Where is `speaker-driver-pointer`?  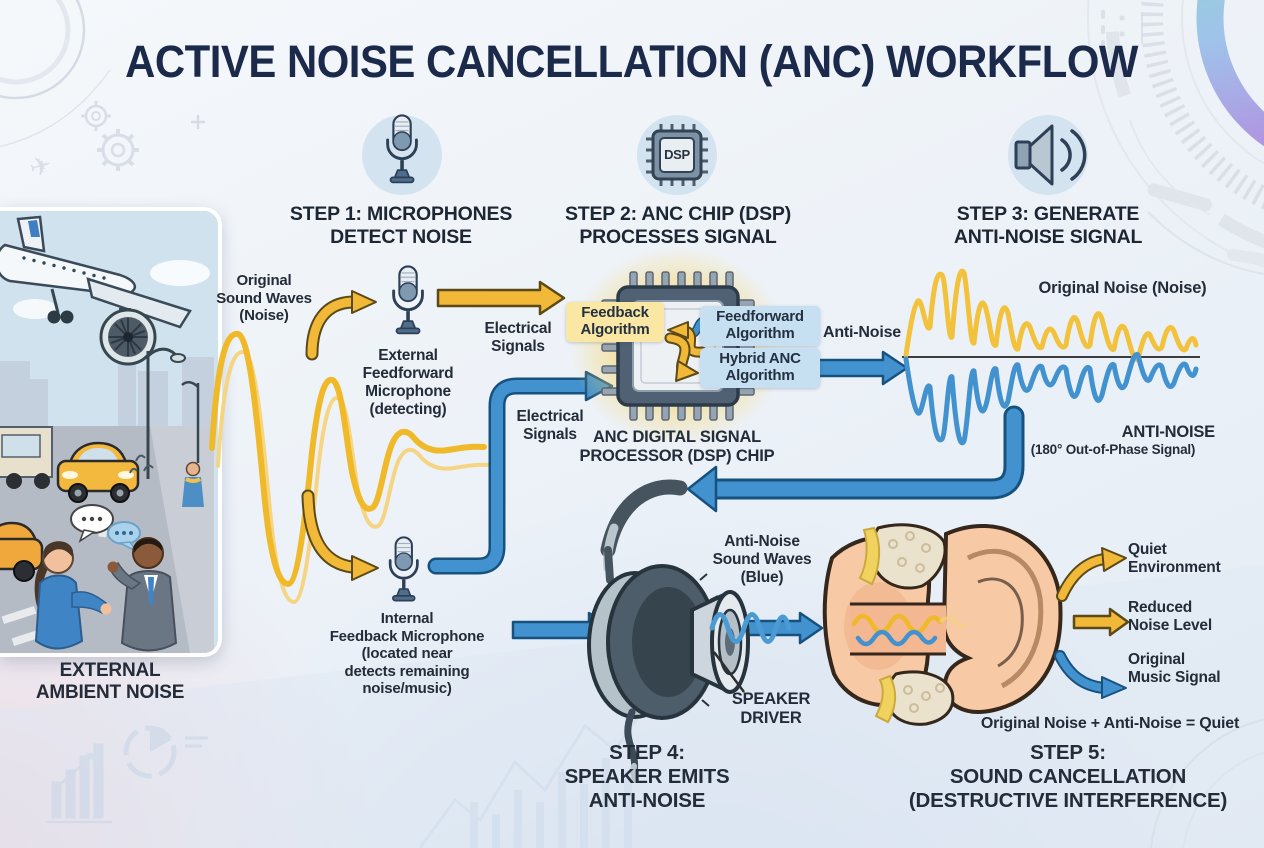
speaker-driver-pointer is located at coordinates (729, 672).